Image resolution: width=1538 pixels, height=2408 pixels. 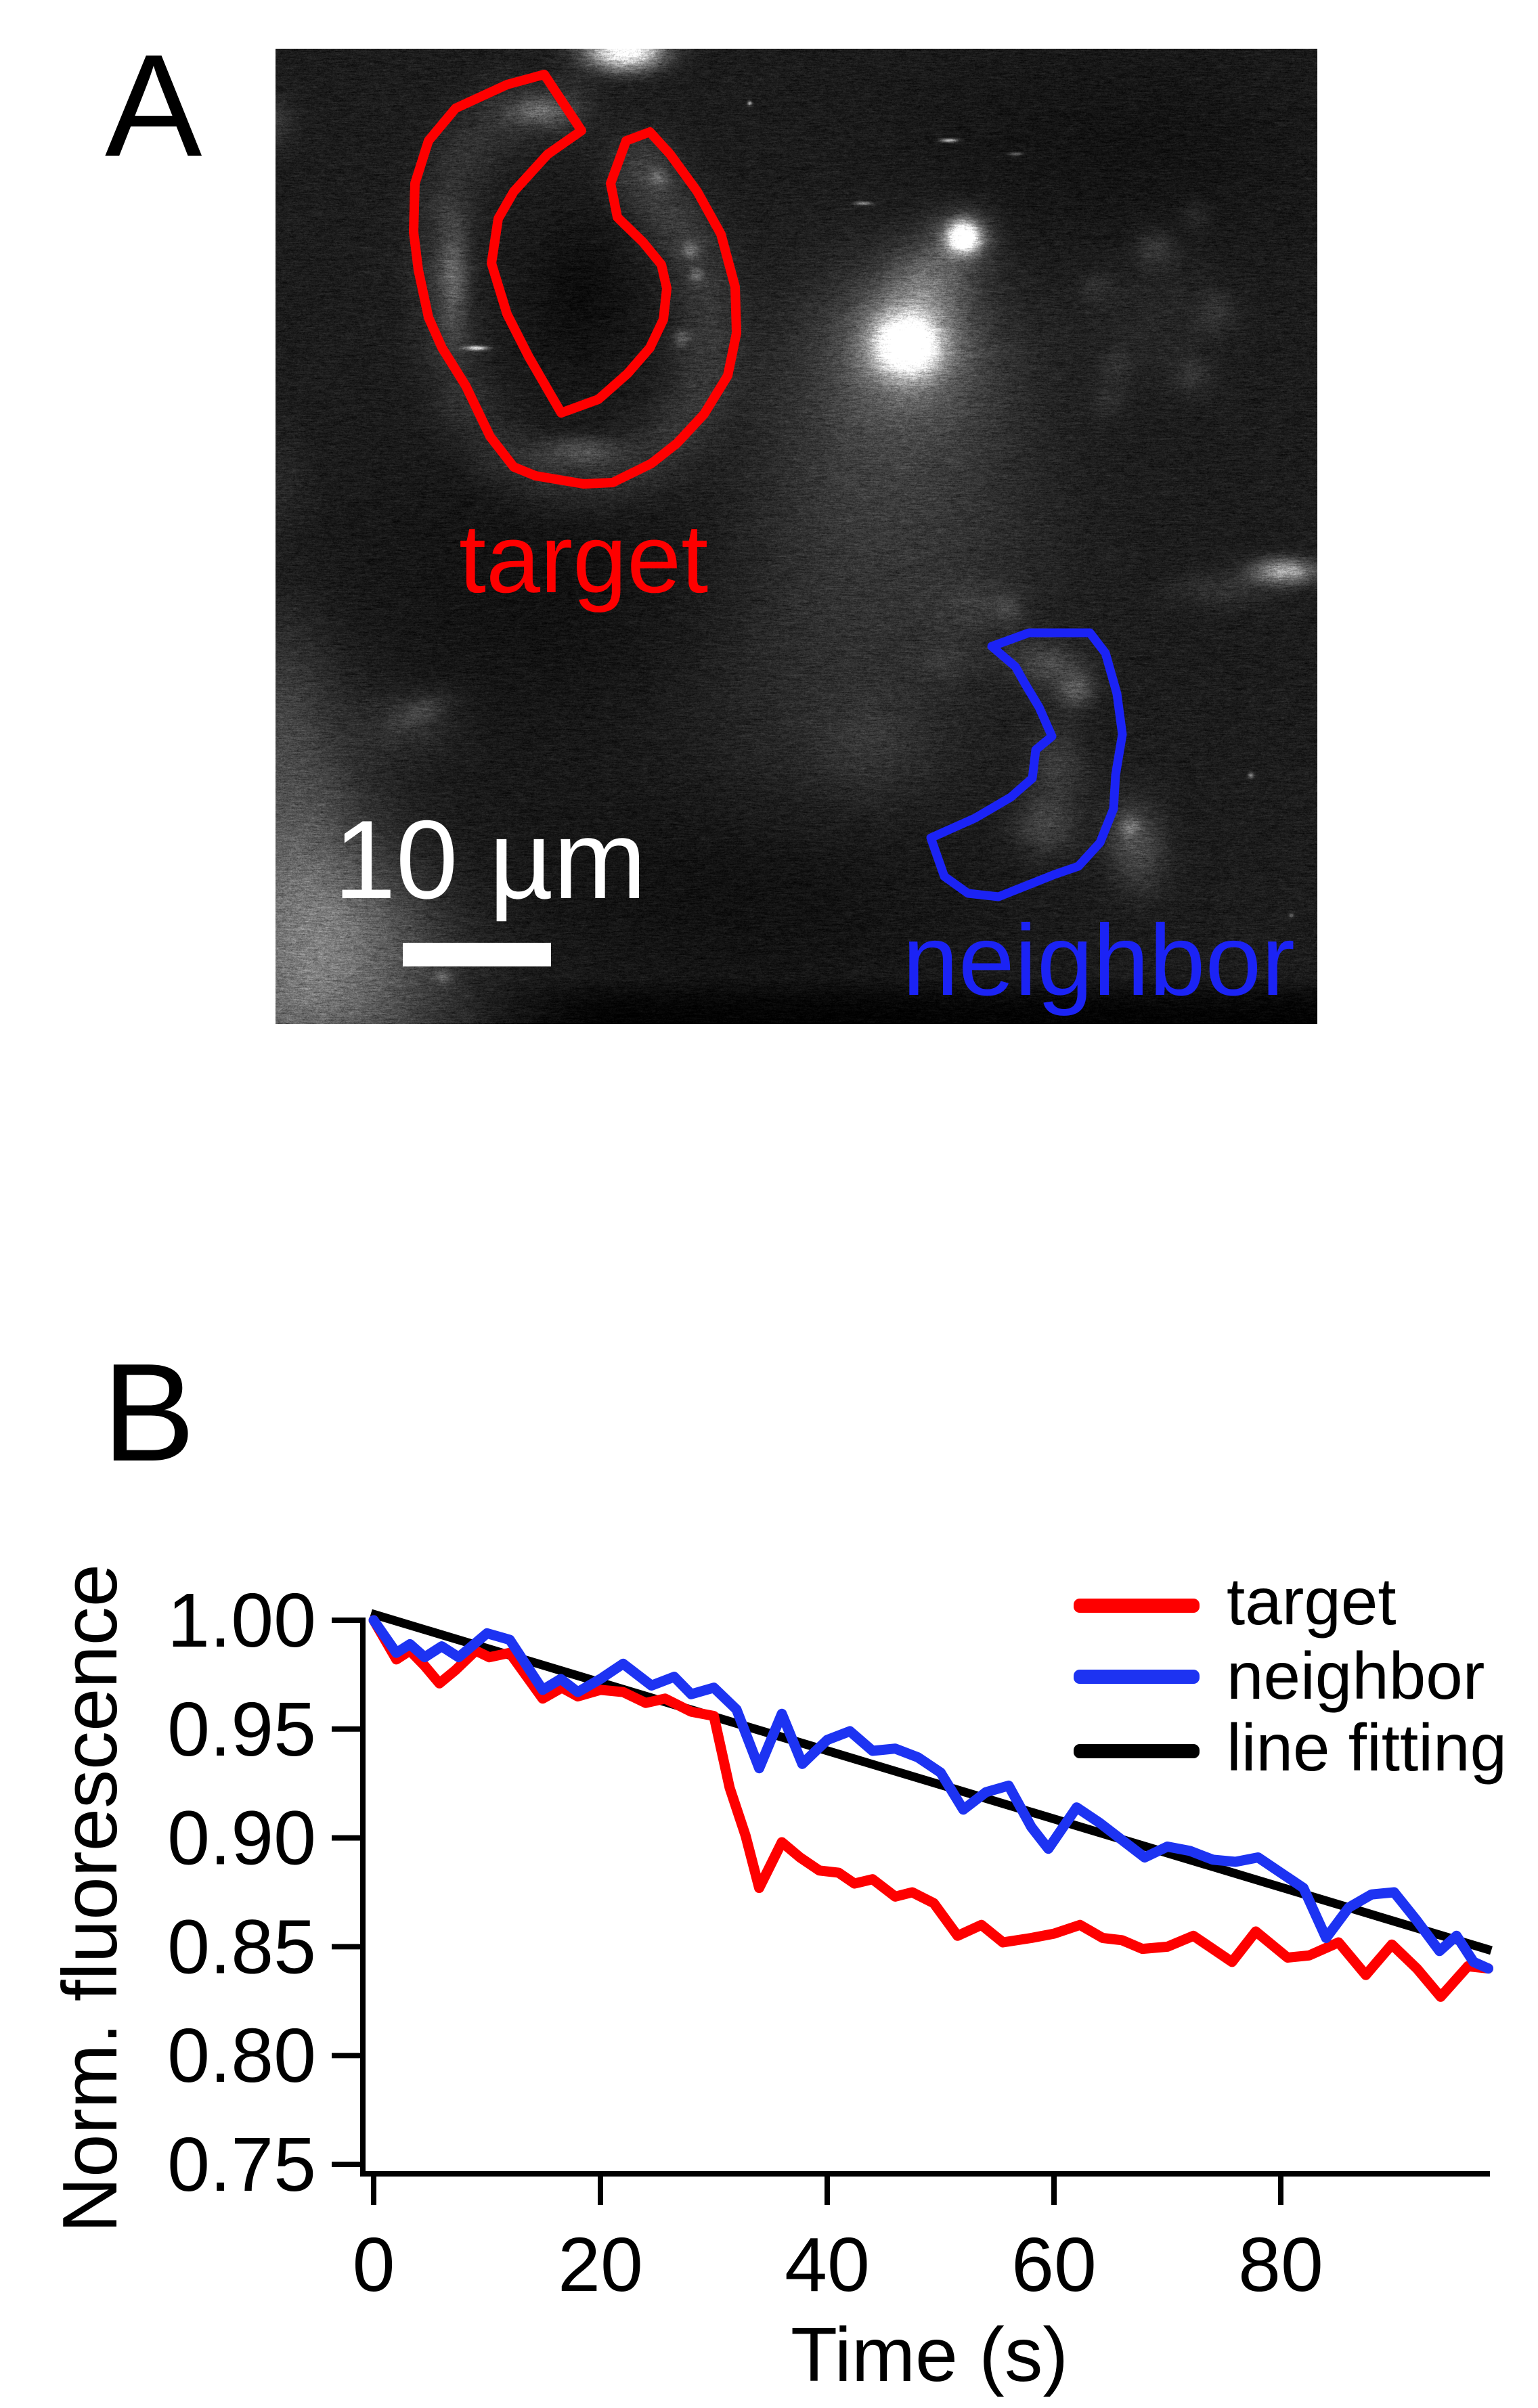 I want to click on svg-text: 0.80, so click(x=241, y=2055).